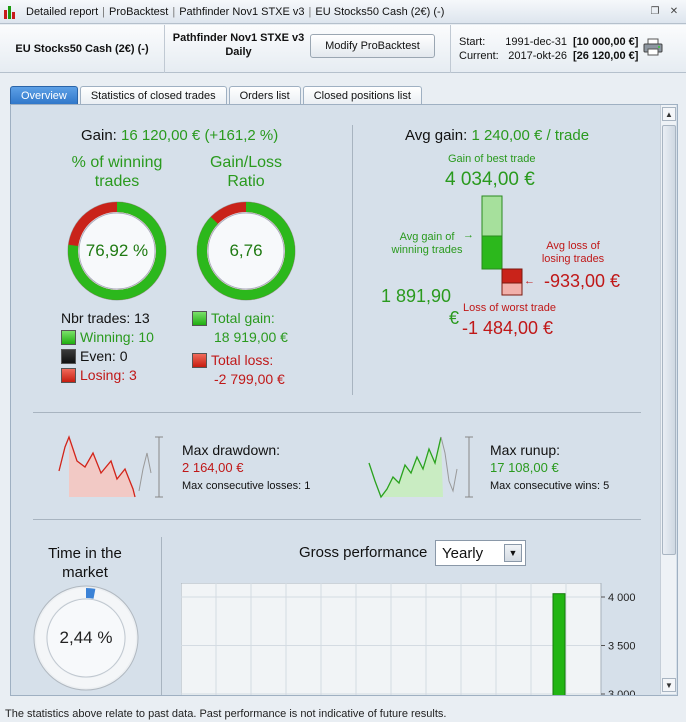  What do you see at coordinates (479, 56) in the screenshot?
I see `current-label: Current:` at bounding box center [479, 56].